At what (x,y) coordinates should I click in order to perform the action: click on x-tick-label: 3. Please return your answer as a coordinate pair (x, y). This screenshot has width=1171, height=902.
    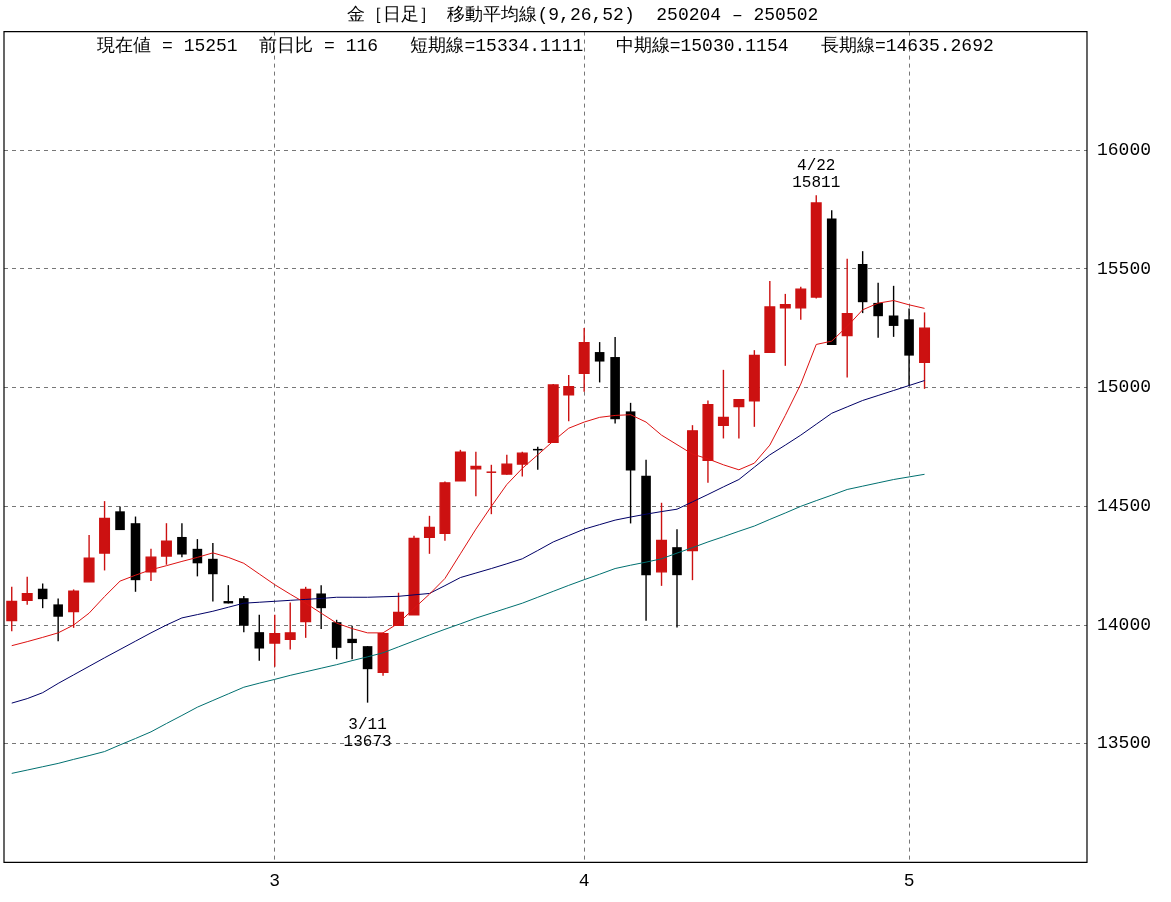
    Looking at the image, I should click on (275, 880).